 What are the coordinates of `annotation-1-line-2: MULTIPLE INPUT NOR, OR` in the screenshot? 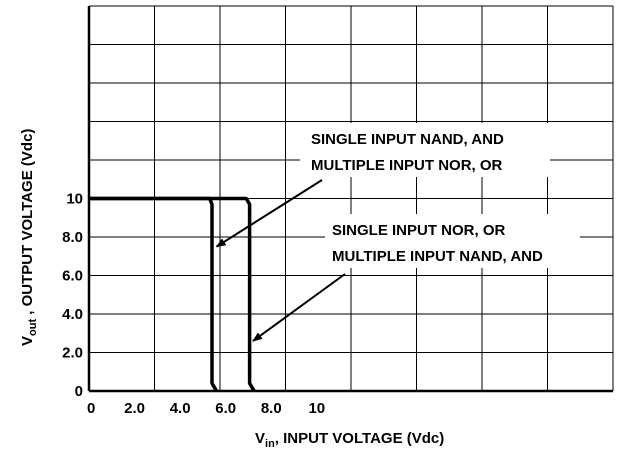 It's located at (407, 165).